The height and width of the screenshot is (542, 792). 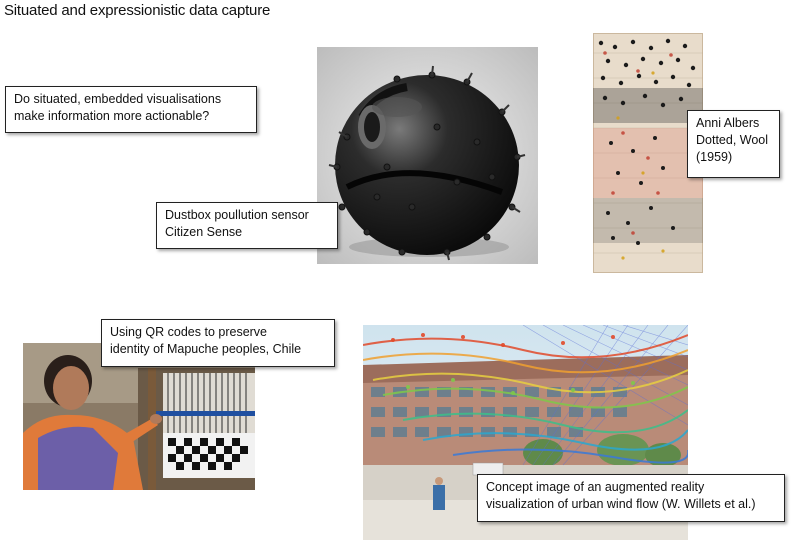 What do you see at coordinates (118, 99) in the screenshot?
I see `question-line-1: Do situated, embedded visualisations` at bounding box center [118, 99].